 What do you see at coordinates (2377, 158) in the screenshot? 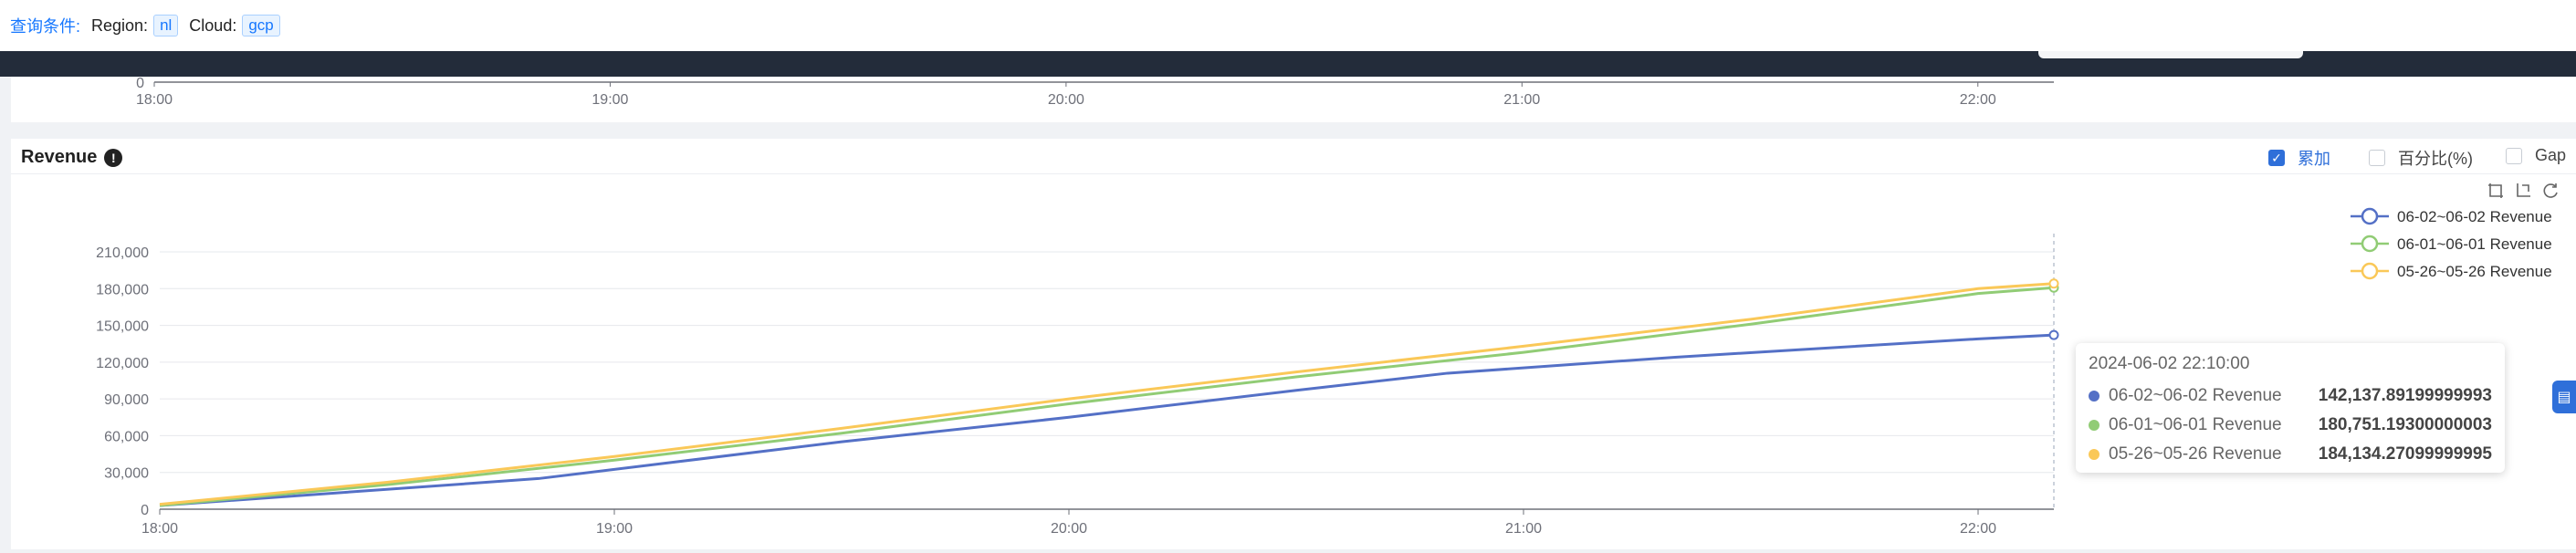
I see `checkbox-percent` at bounding box center [2377, 158].